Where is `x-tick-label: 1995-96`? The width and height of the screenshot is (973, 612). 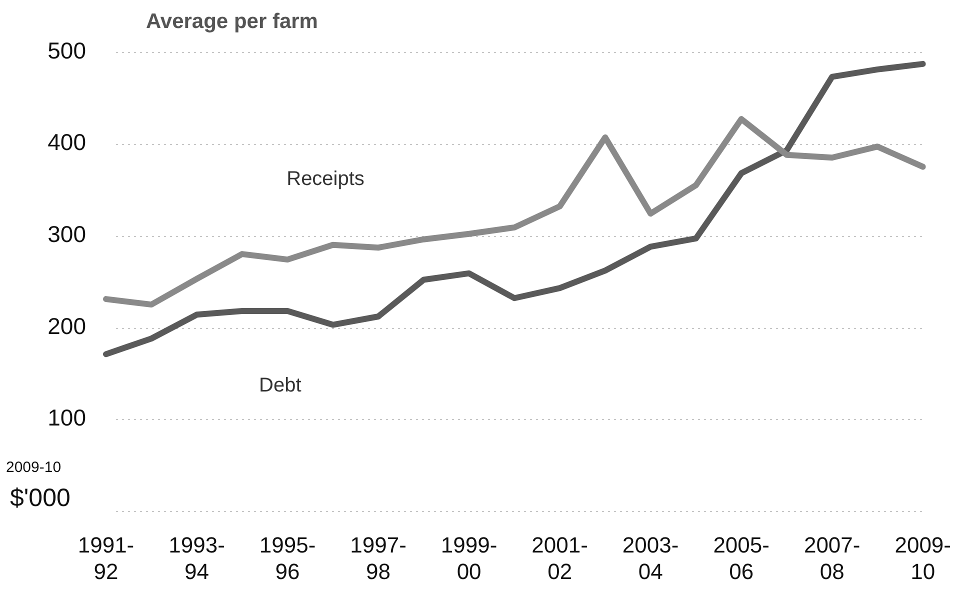 x-tick-label: 1995-96 is located at coordinates (287, 558).